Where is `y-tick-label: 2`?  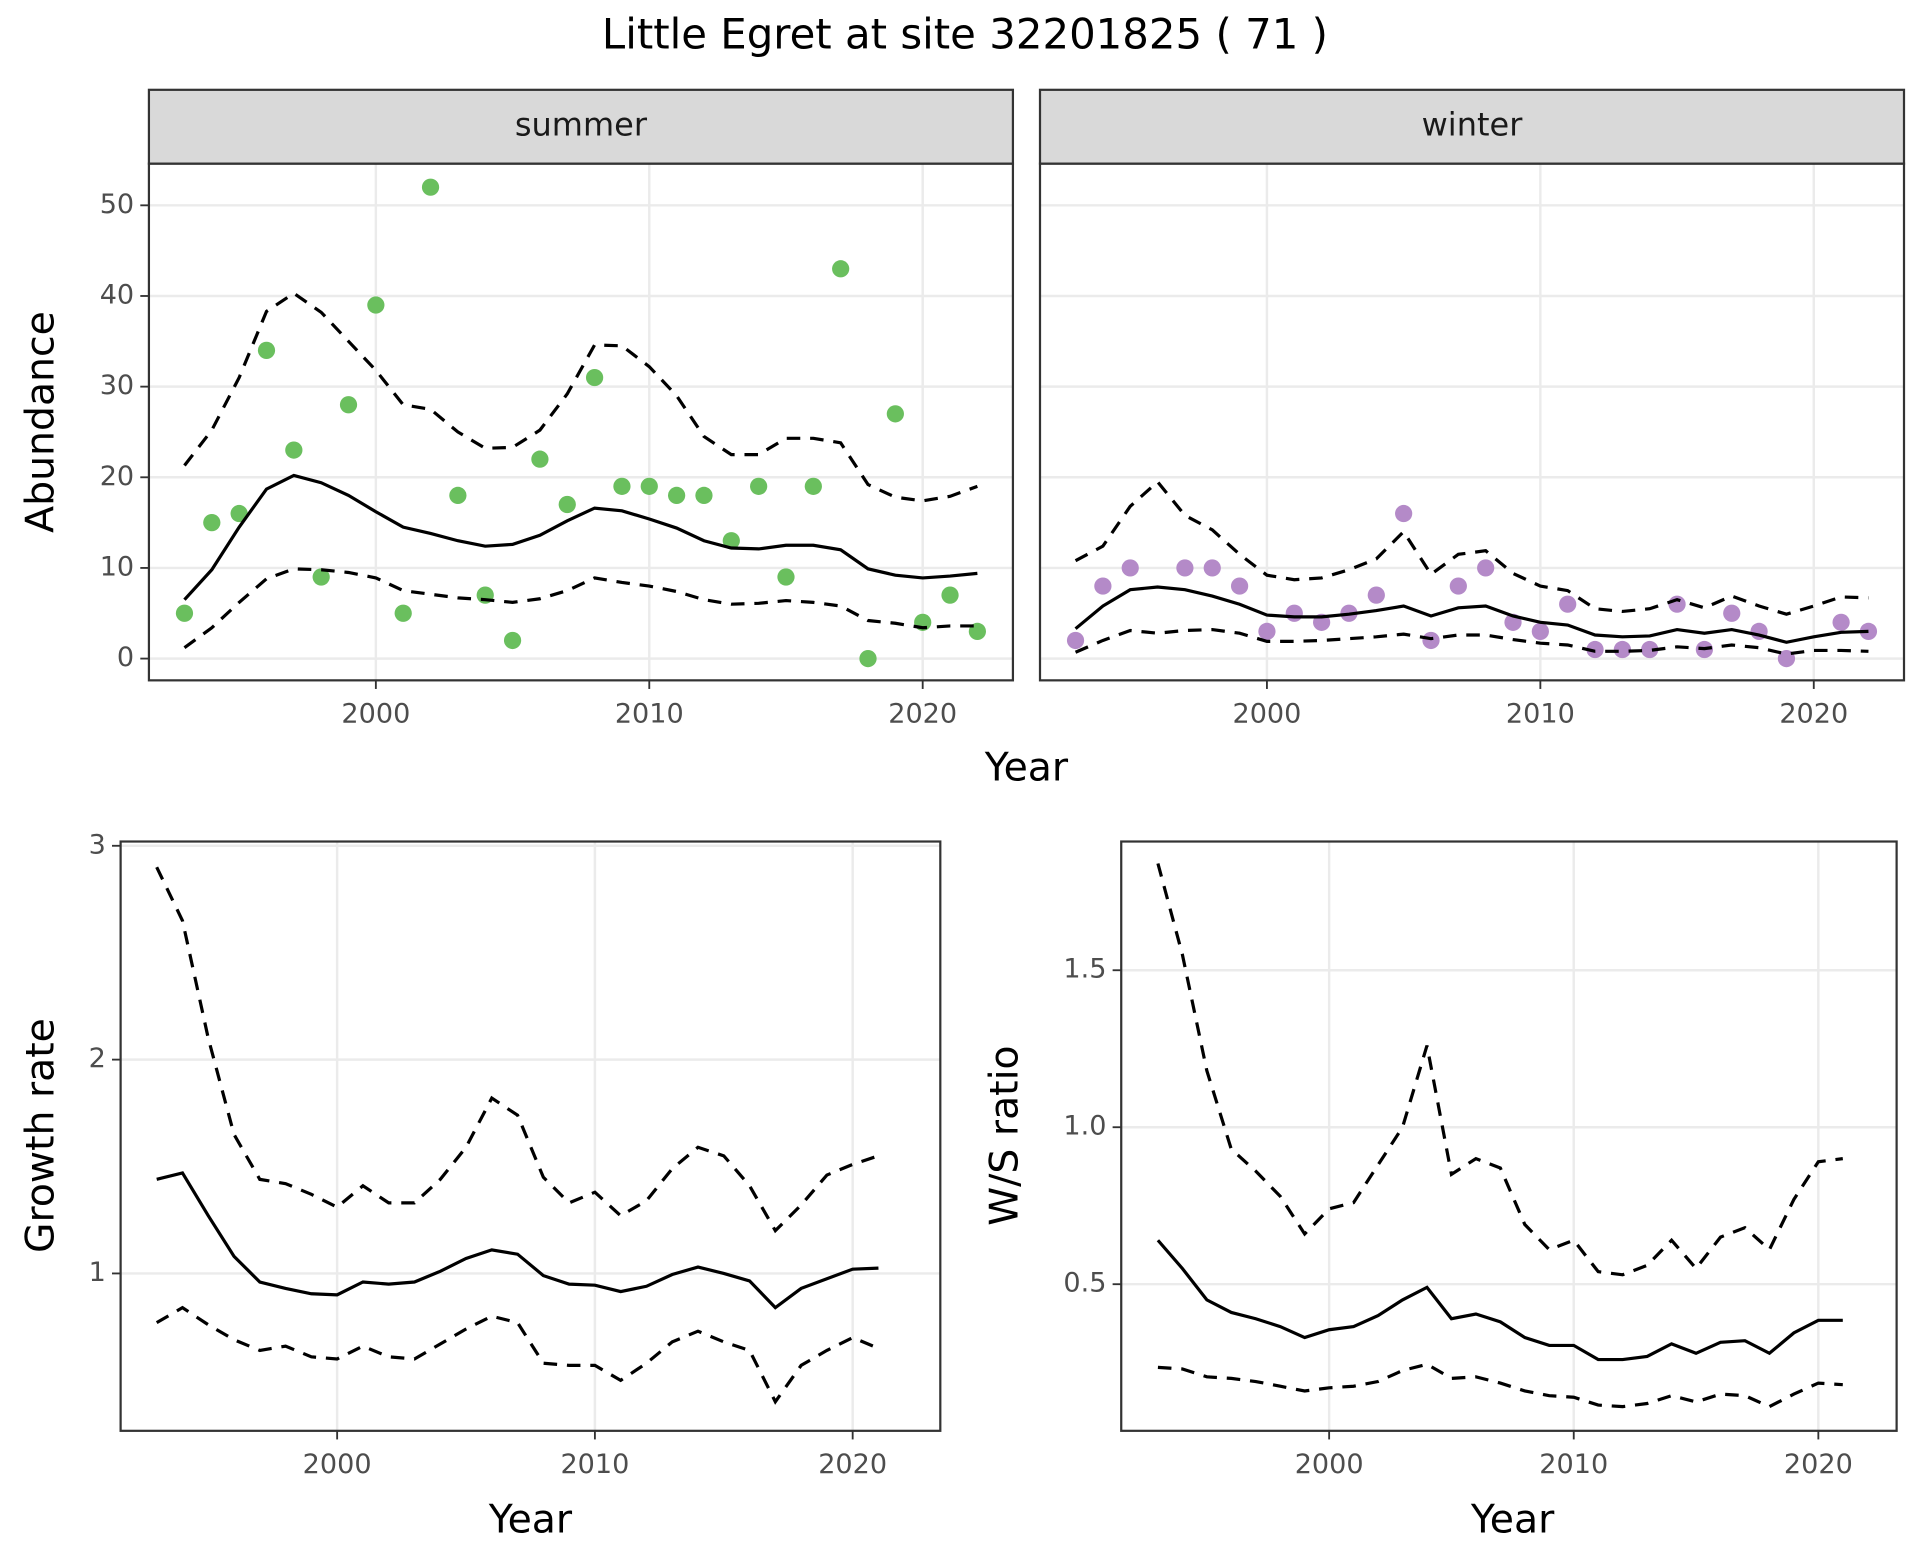
y-tick-label: 2 is located at coordinates (97, 1058).